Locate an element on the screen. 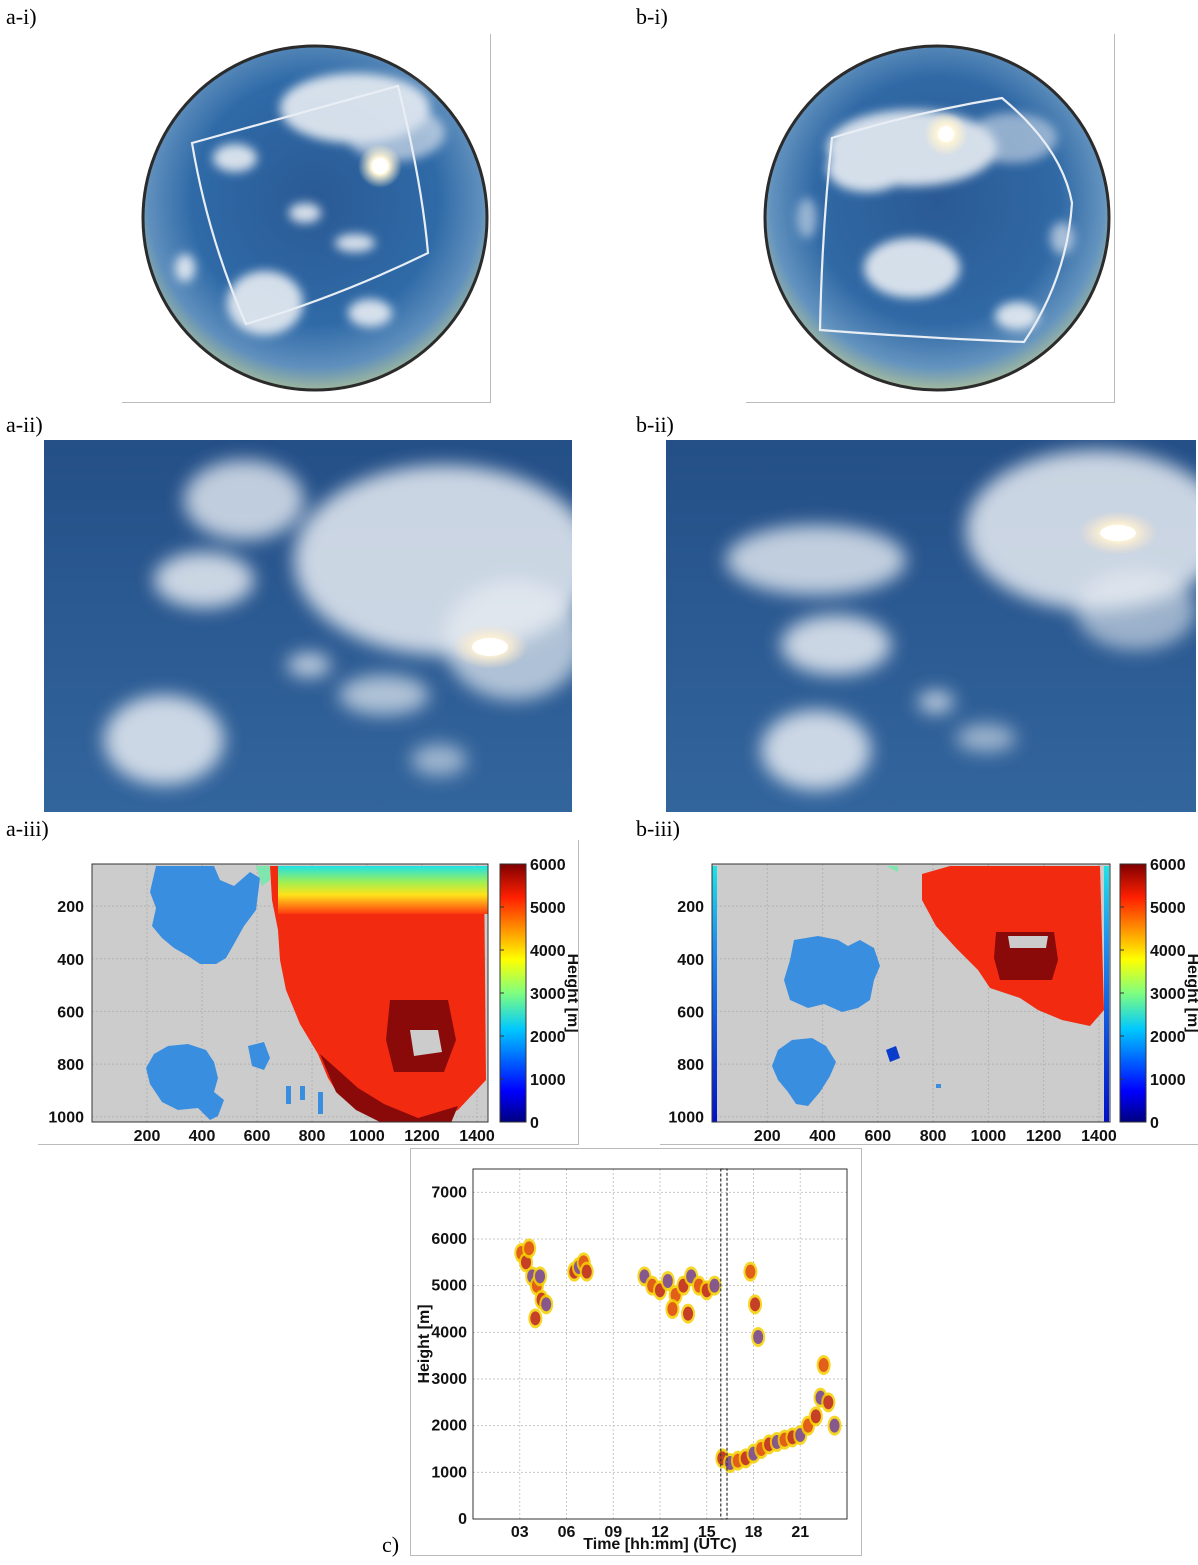  frame-c is located at coordinates (636, 1352).